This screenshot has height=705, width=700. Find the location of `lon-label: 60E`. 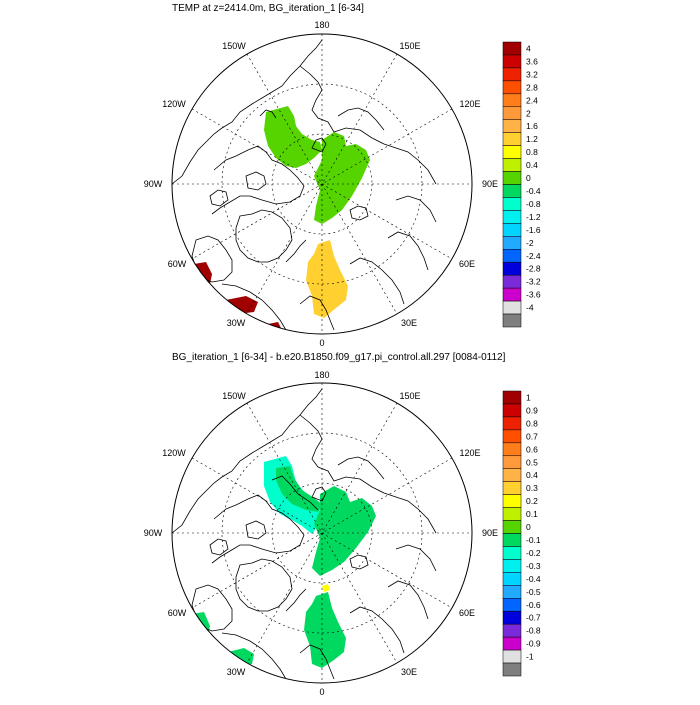

lon-label: 60E is located at coordinates (467, 264).